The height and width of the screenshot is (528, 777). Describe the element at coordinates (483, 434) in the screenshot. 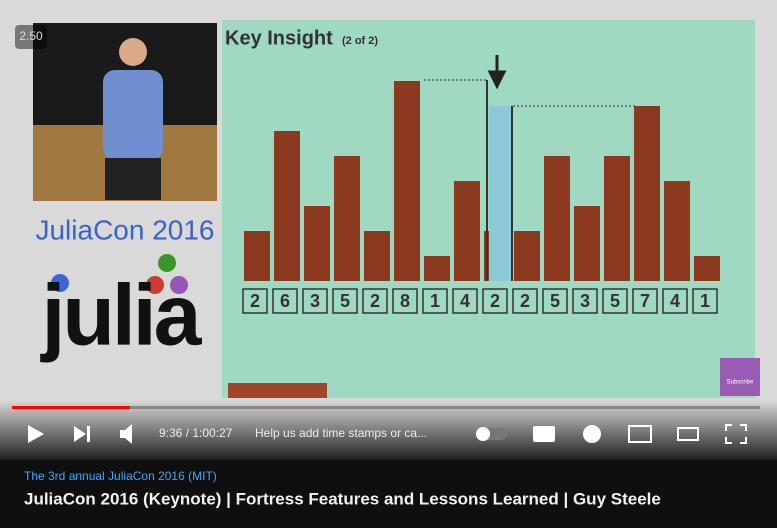

I see `autoplay-knob` at that location.